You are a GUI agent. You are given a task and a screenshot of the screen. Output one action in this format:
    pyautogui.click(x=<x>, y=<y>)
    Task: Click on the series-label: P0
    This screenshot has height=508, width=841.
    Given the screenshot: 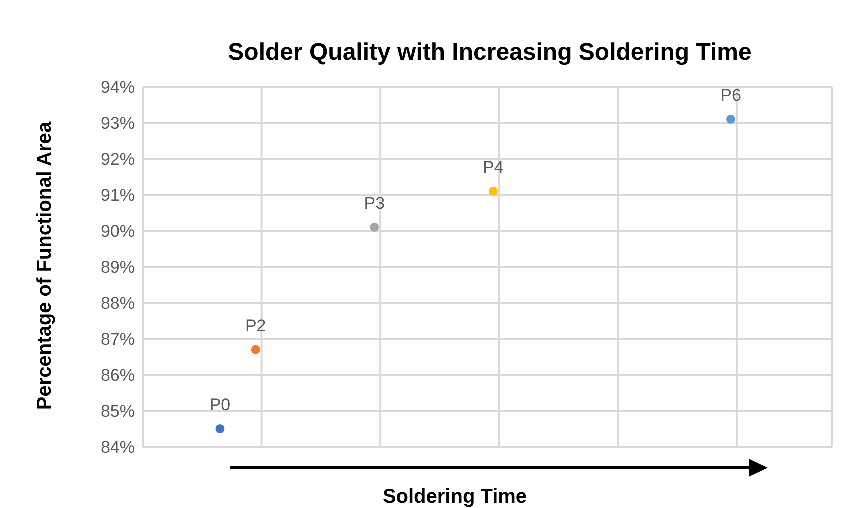 What is the action you would take?
    pyautogui.click(x=220, y=404)
    